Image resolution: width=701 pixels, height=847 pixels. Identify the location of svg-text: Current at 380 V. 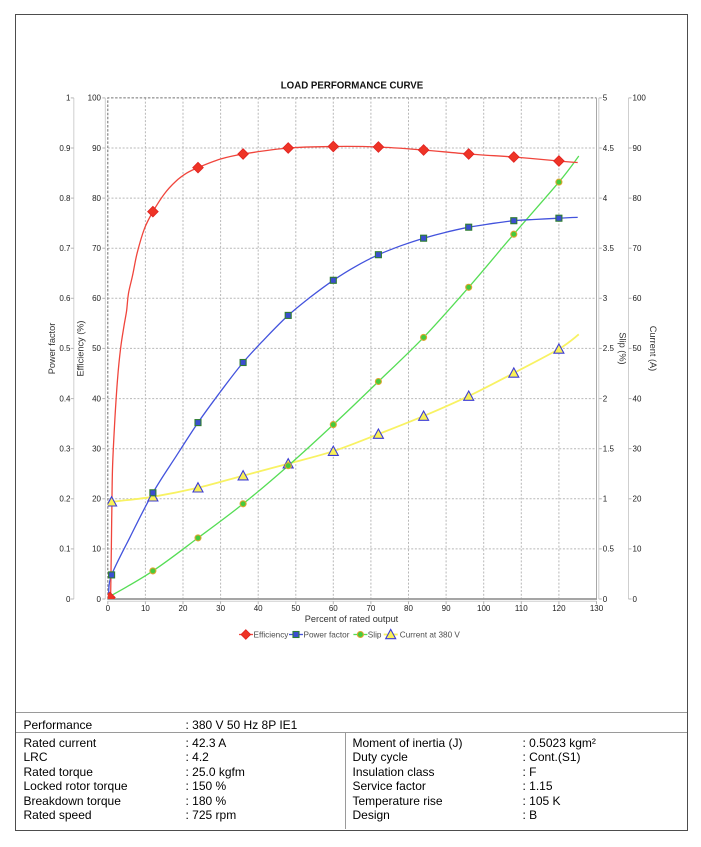
(430, 635).